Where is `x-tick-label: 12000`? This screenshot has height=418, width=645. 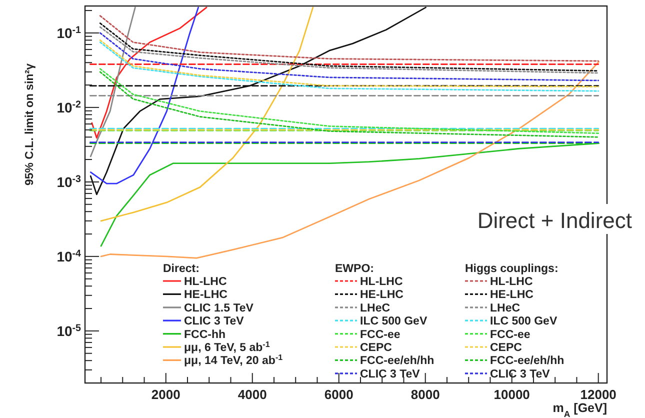
x-tick-label: 12000 is located at coordinates (598, 394).